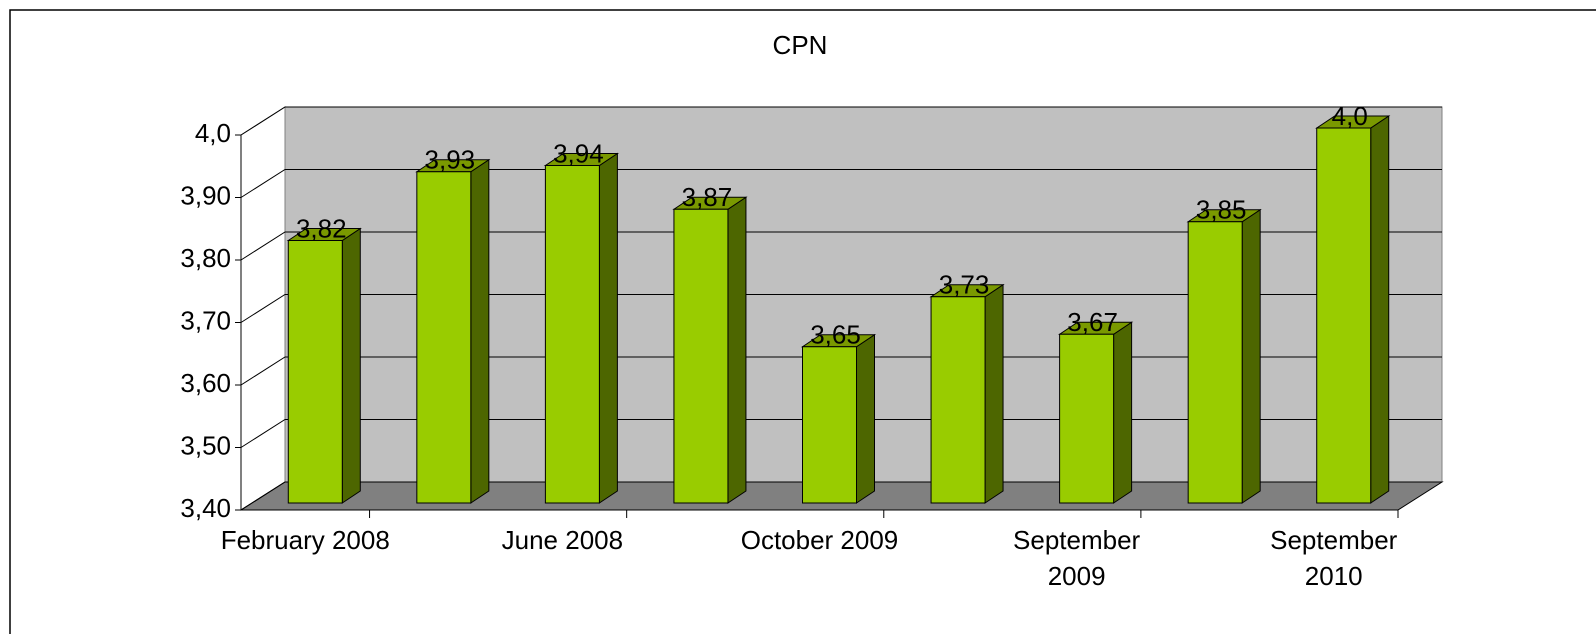 The height and width of the screenshot is (634, 1596). I want to click on value-label: 3,82, so click(321, 228).